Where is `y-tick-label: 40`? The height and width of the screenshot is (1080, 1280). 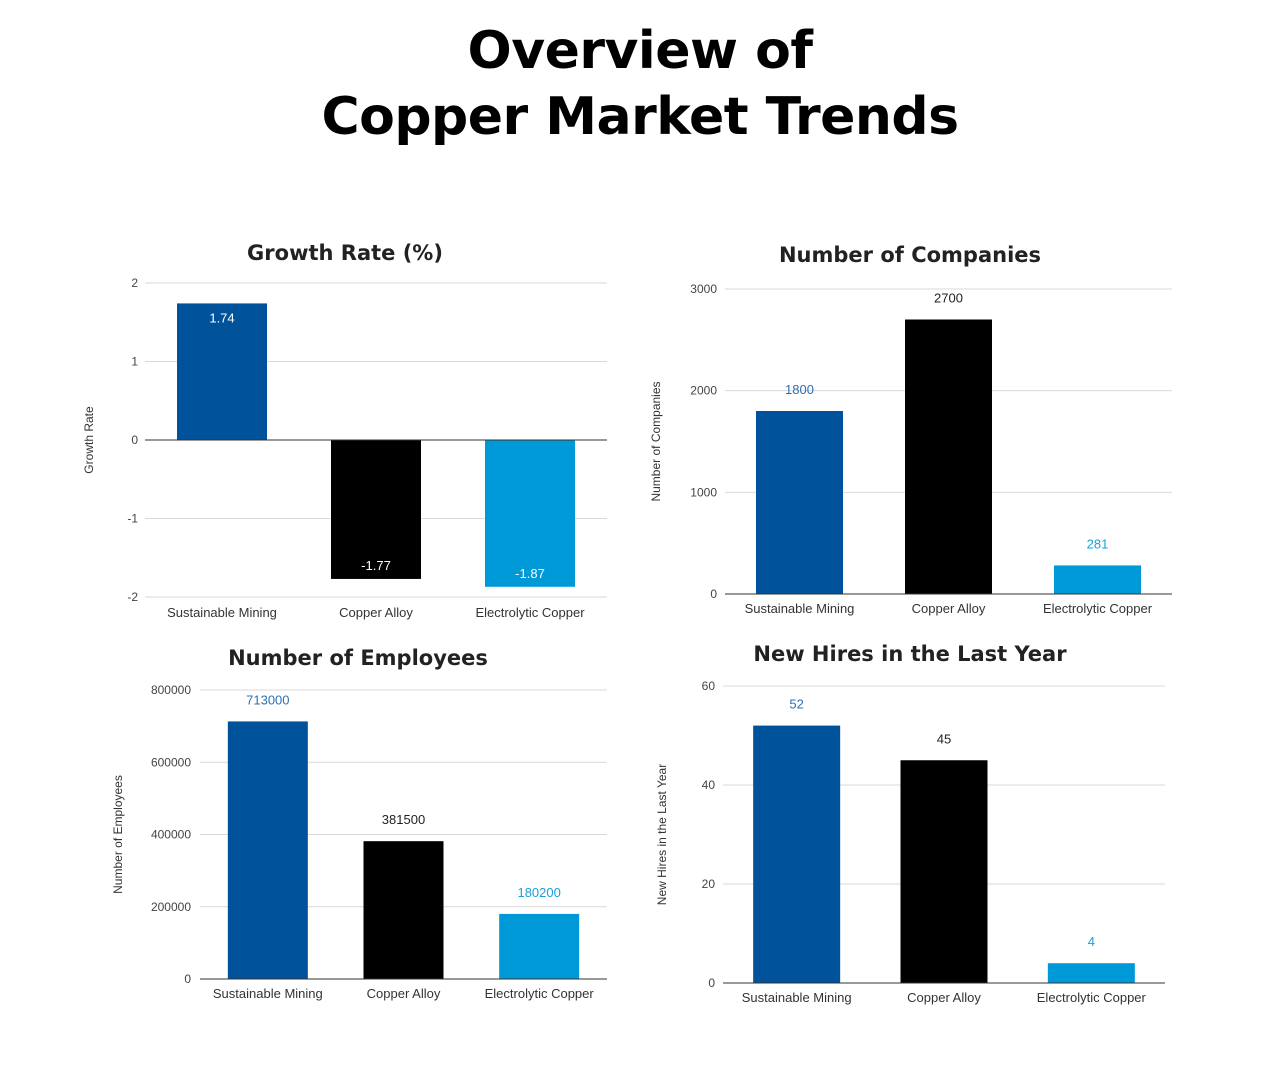 y-tick-label: 40 is located at coordinates (709, 785).